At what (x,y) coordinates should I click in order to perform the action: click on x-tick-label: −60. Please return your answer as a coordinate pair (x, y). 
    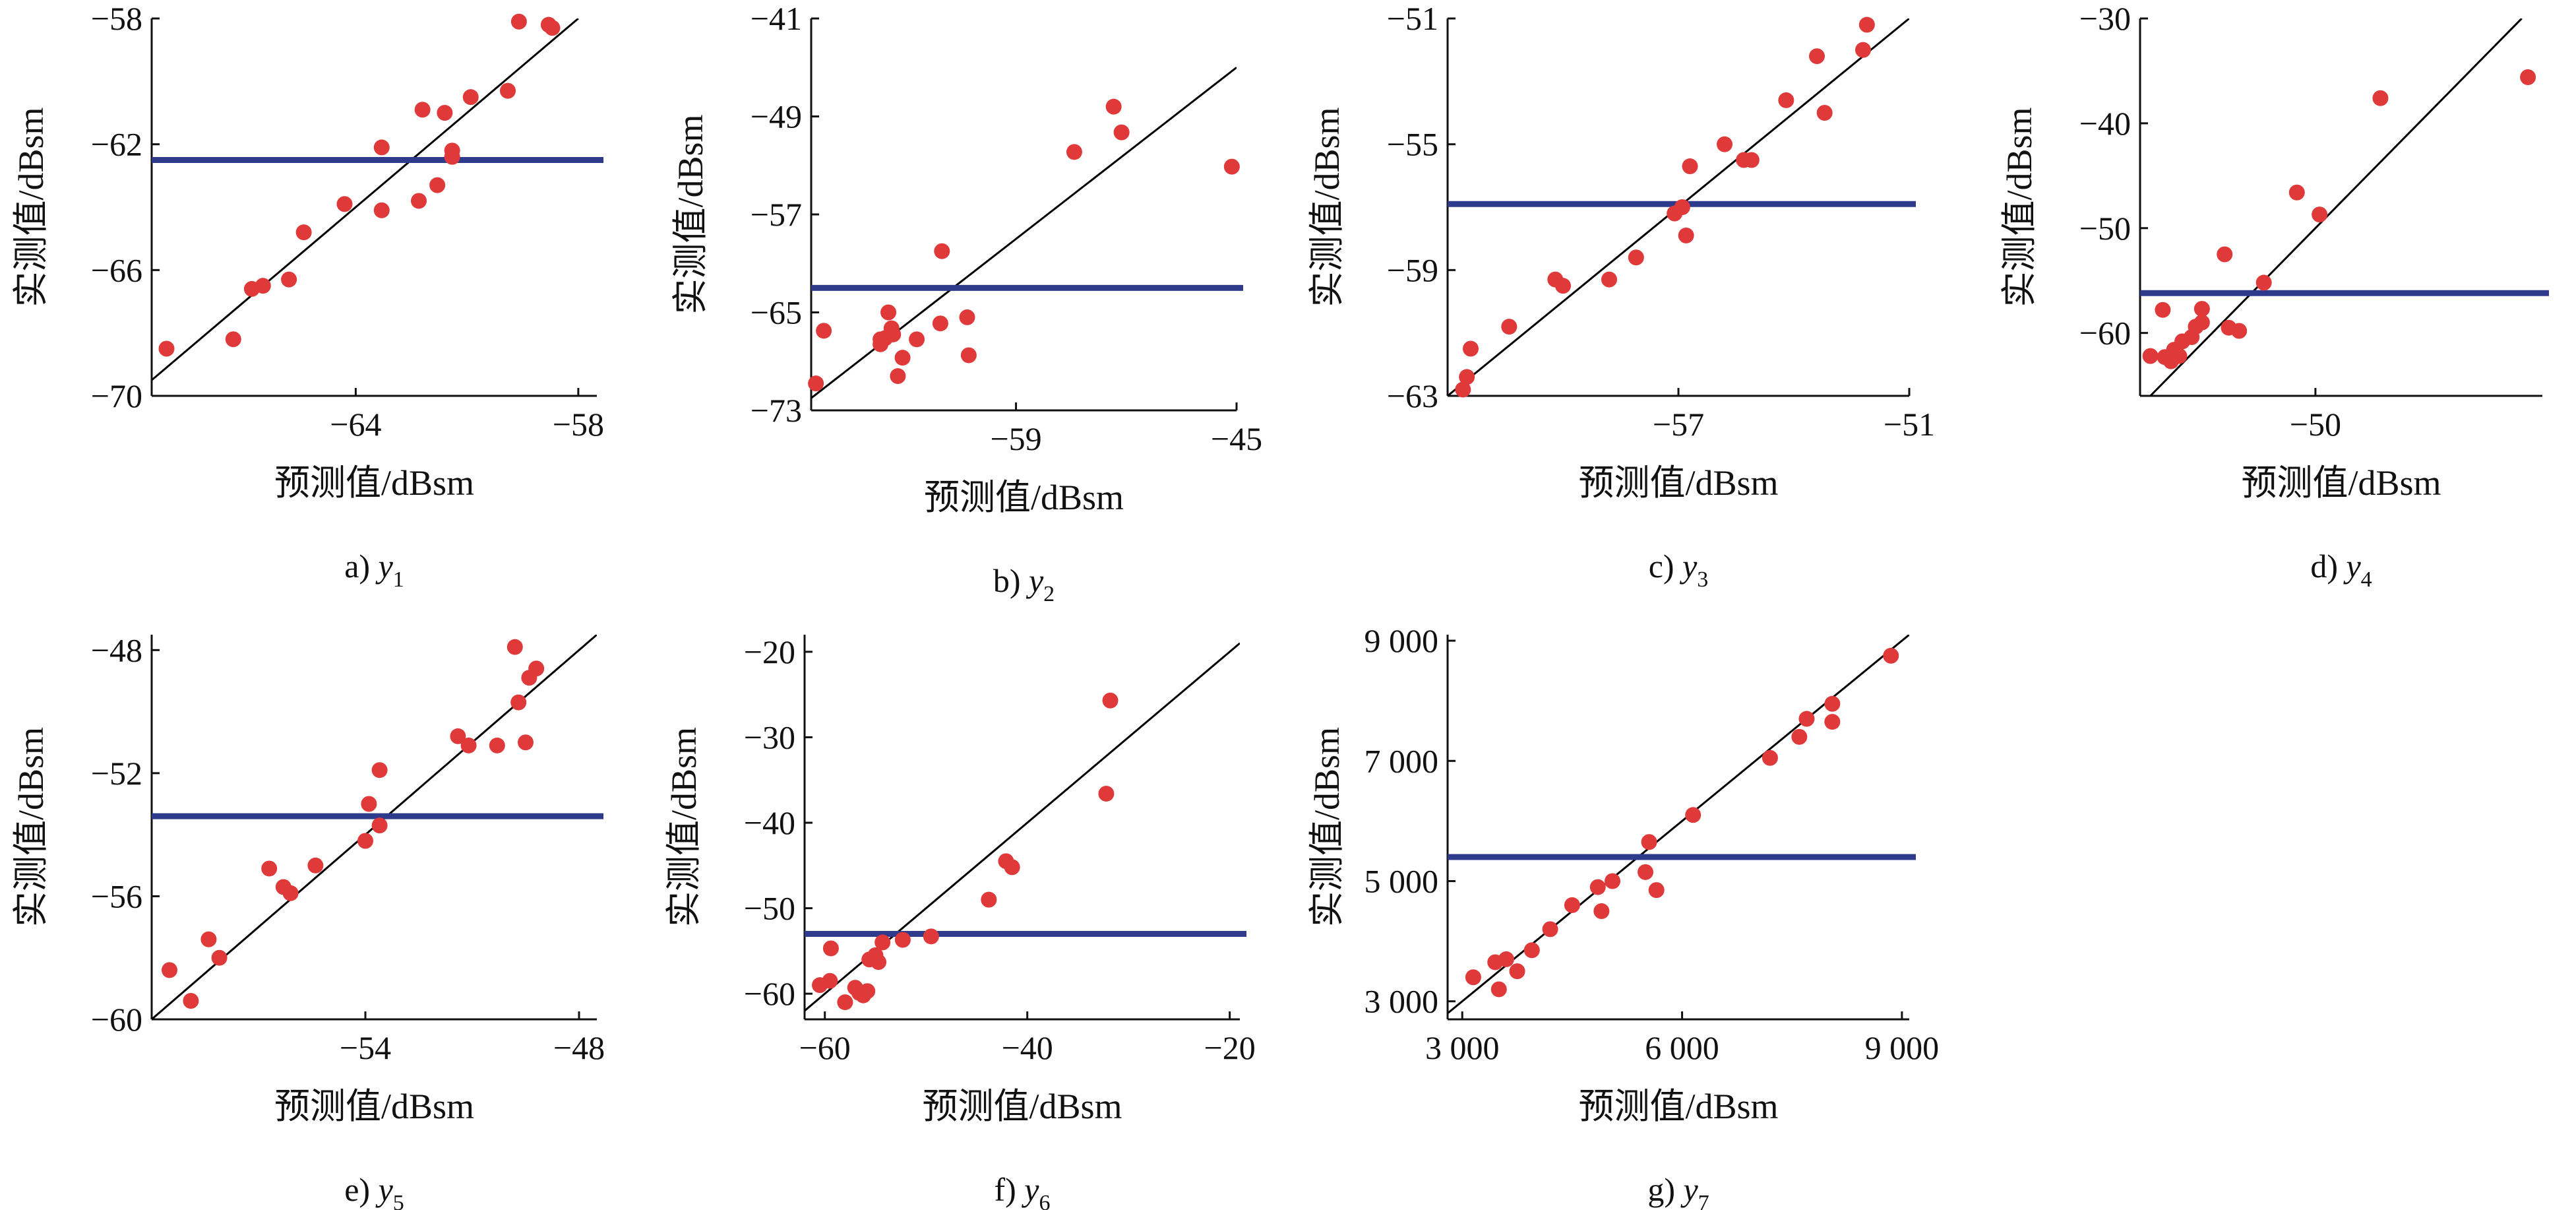
    Looking at the image, I should click on (825, 1047).